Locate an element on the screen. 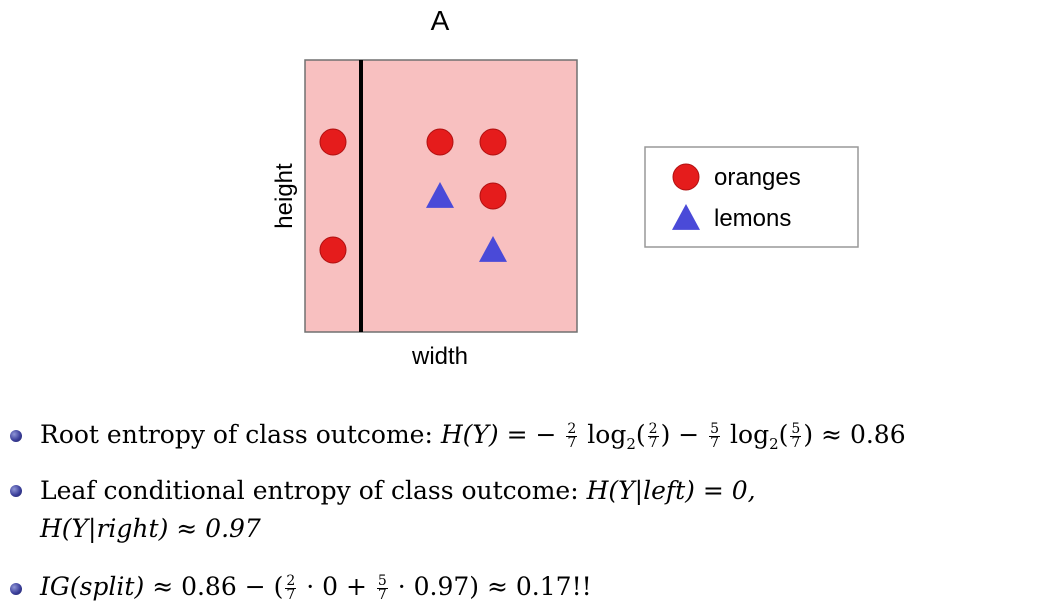 Image resolution: width=1042 pixels, height=614 pixels. y-axis-label: height is located at coordinates (284, 196).